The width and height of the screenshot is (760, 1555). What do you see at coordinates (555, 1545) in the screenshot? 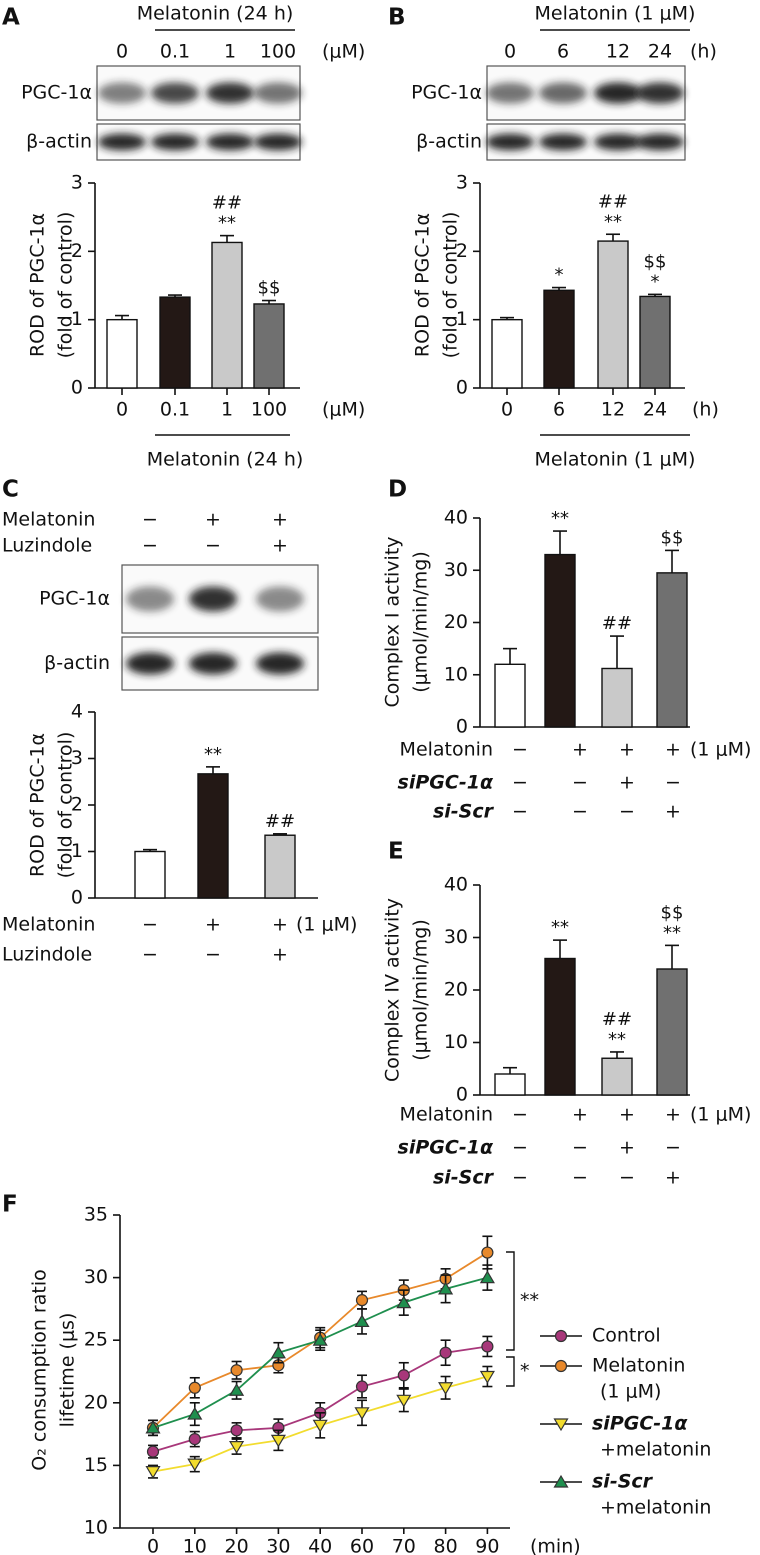
I see `x-unit: (min)` at bounding box center [555, 1545].